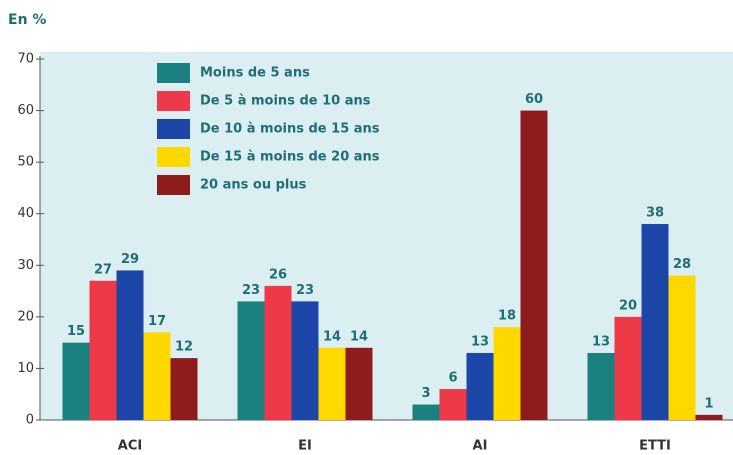  Describe the element at coordinates (290, 157) in the screenshot. I see `legend-label: De 15 à moins de 20 ans` at that location.